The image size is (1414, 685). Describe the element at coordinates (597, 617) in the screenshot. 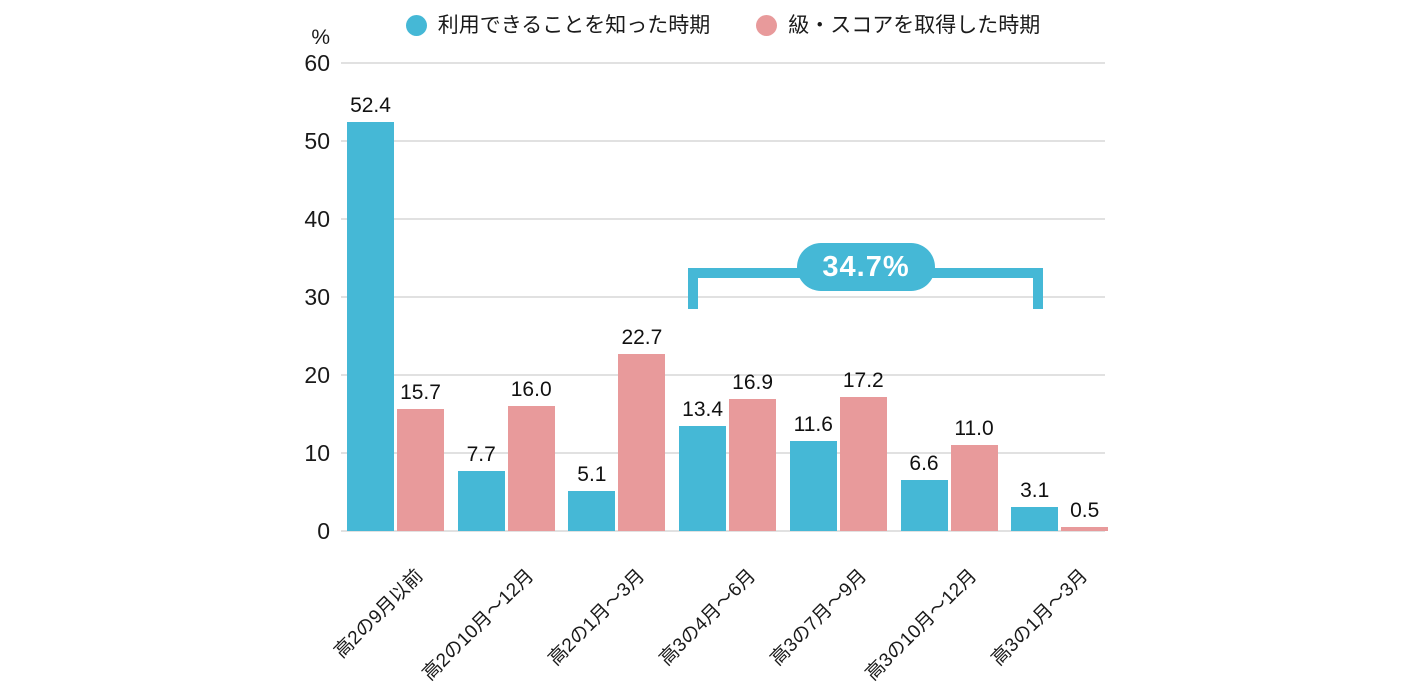

I see `x-axis-label: 高2の1月〜3月` at that location.